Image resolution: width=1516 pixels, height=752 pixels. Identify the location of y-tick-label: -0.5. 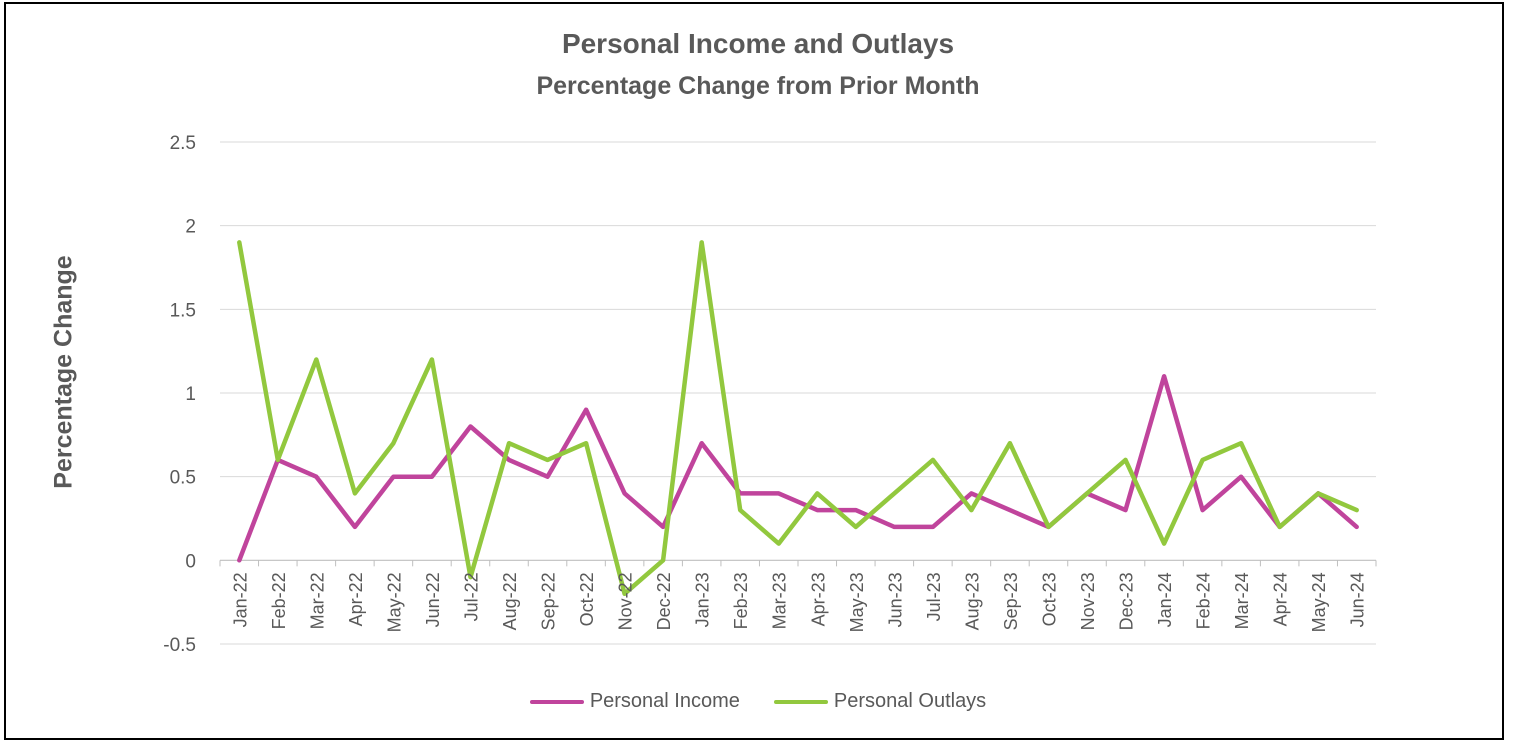
(179, 645).